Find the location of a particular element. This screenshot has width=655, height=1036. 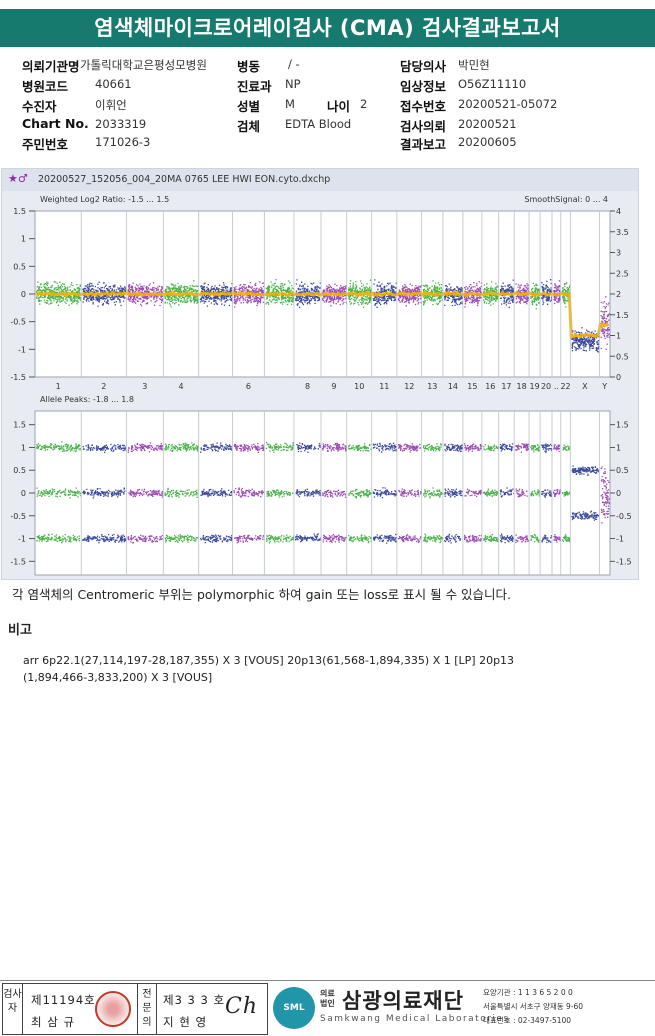

info-label: 검체 is located at coordinates (249, 126).